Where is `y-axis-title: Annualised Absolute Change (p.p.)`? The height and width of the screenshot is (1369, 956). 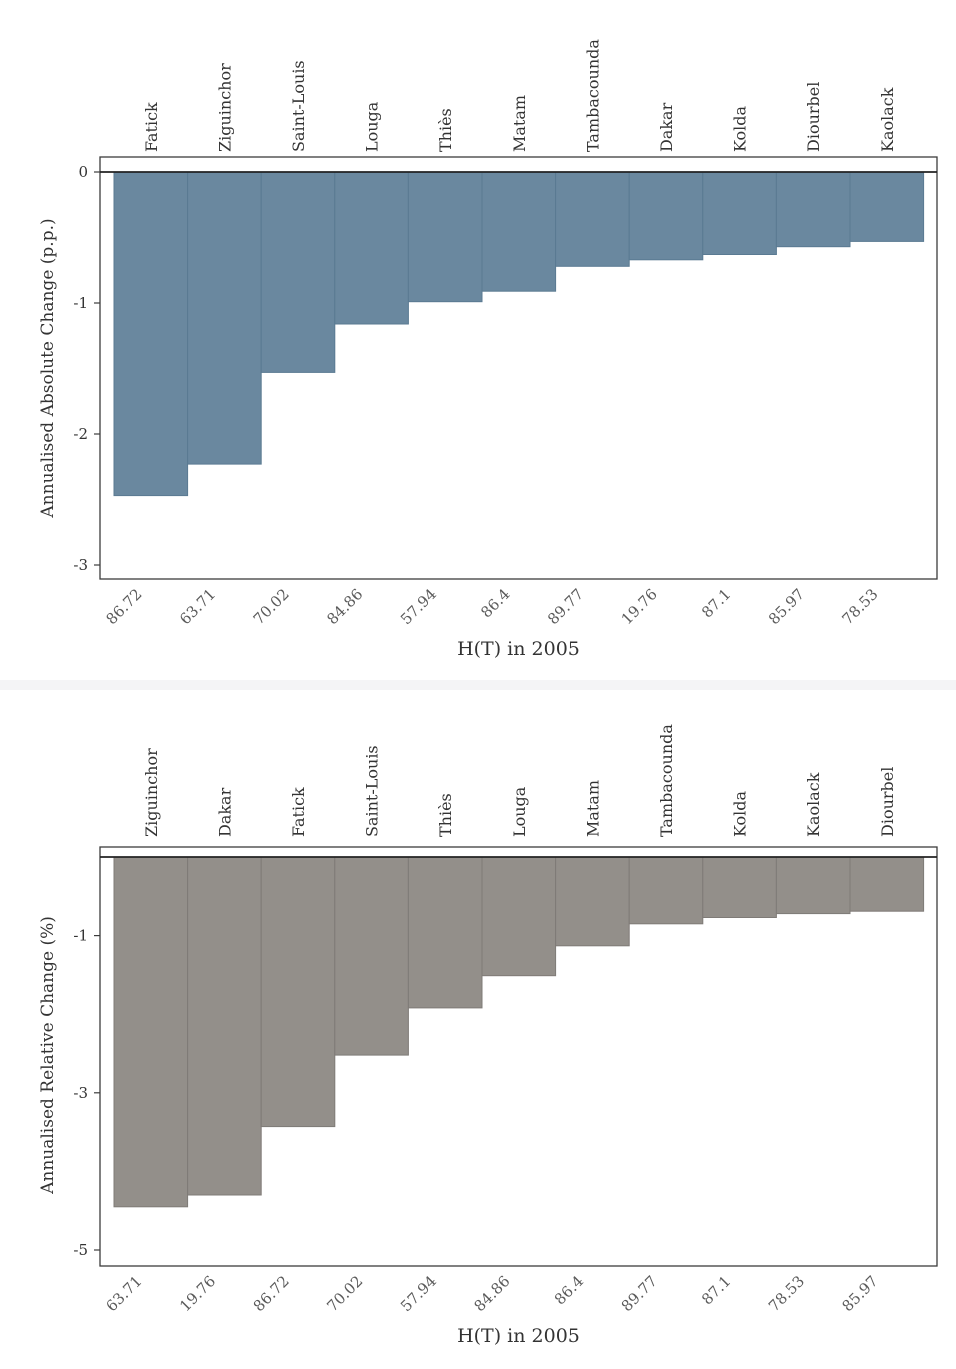
y-axis-title: Annualised Absolute Change (p.p.) is located at coordinates (48, 368).